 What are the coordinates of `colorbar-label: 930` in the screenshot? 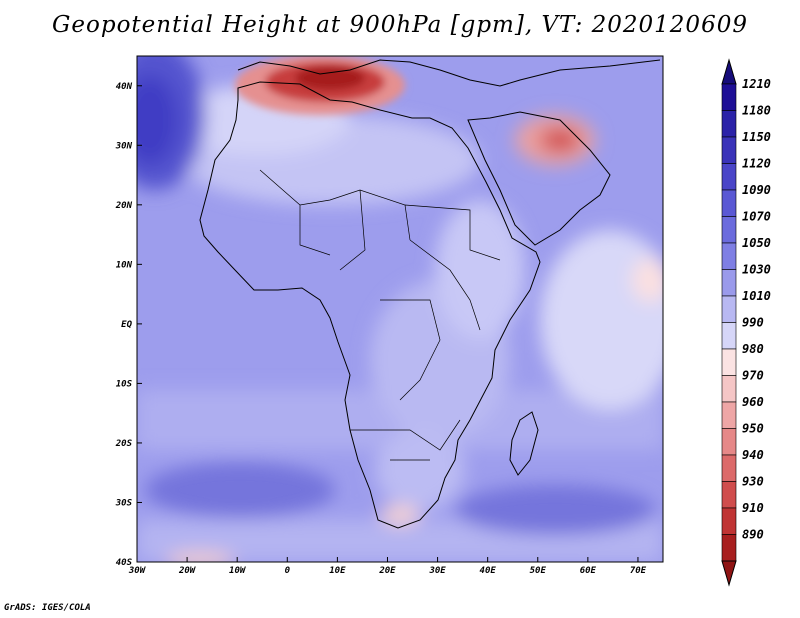 It's located at (753, 482).